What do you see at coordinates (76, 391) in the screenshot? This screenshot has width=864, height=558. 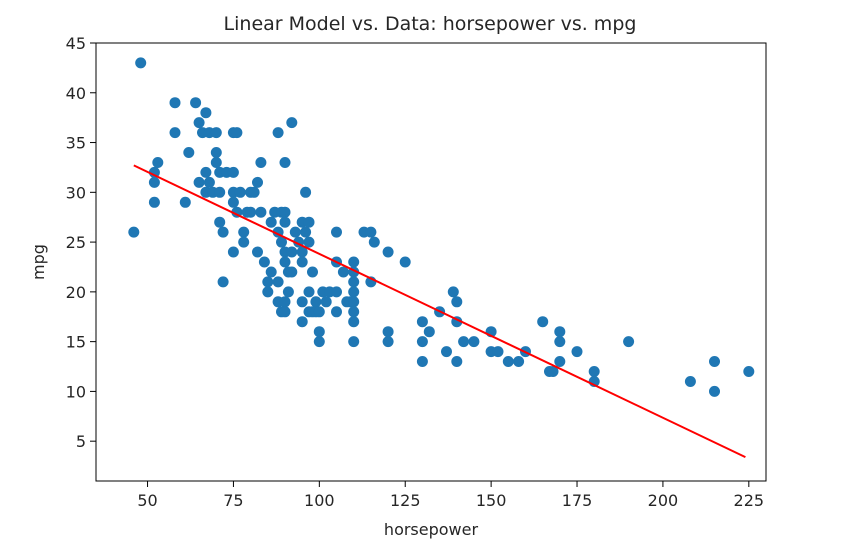 I see `y-tick-label: 10` at bounding box center [76, 391].